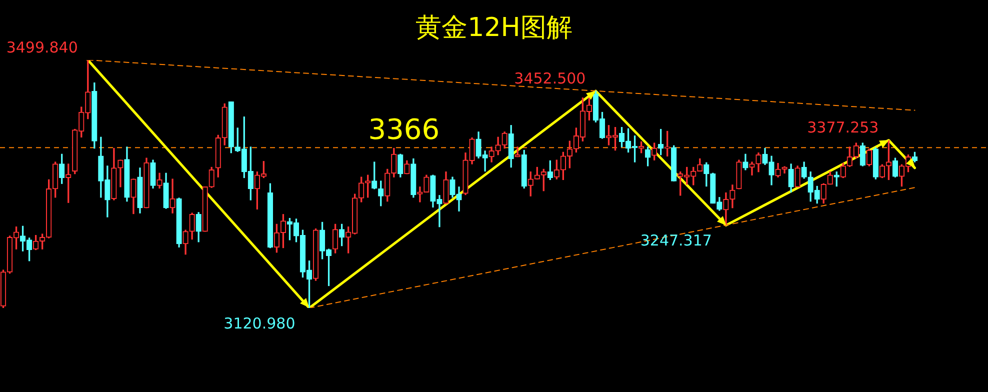 The height and width of the screenshot is (392, 988). What do you see at coordinates (843, 127) in the screenshot?
I see `annotation: 3377.253` at bounding box center [843, 127].